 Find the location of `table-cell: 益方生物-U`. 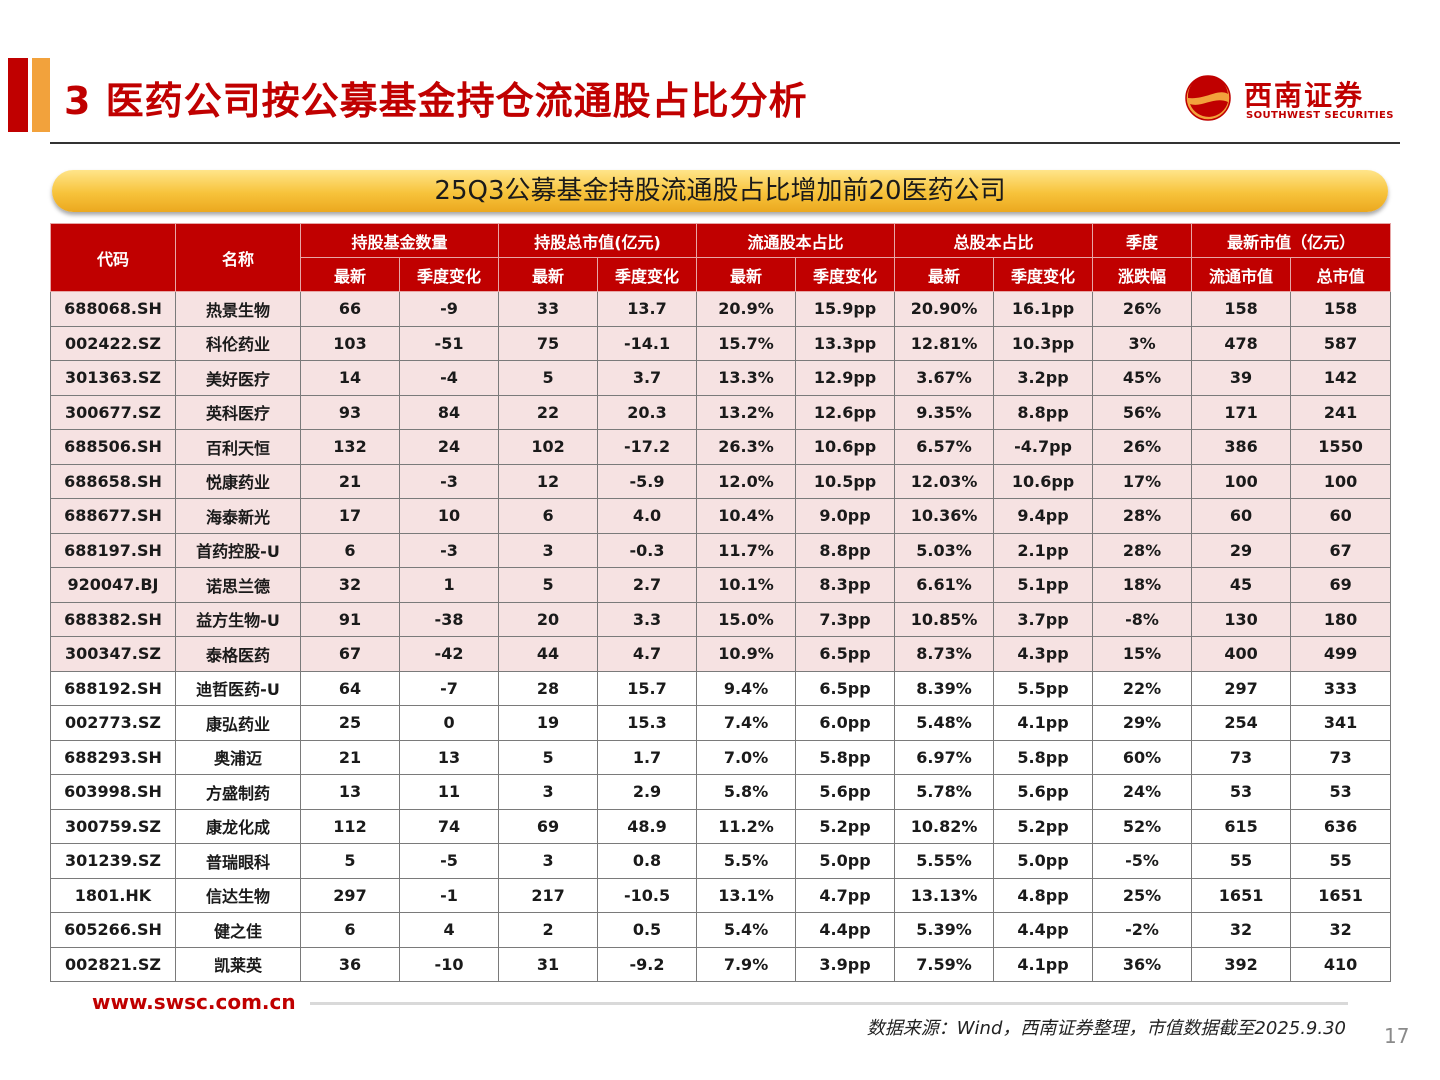

table-cell: 益方生物-U is located at coordinates (238, 619).